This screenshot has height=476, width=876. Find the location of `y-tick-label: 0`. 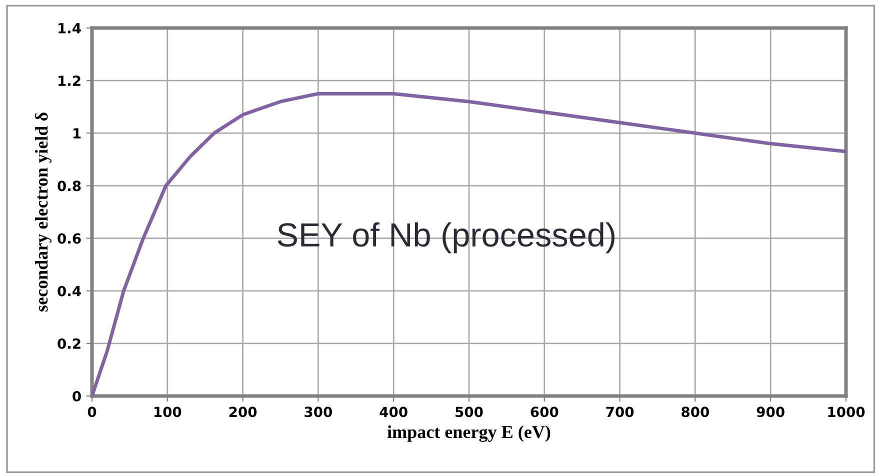

y-tick-label: 0 is located at coordinates (76, 396).